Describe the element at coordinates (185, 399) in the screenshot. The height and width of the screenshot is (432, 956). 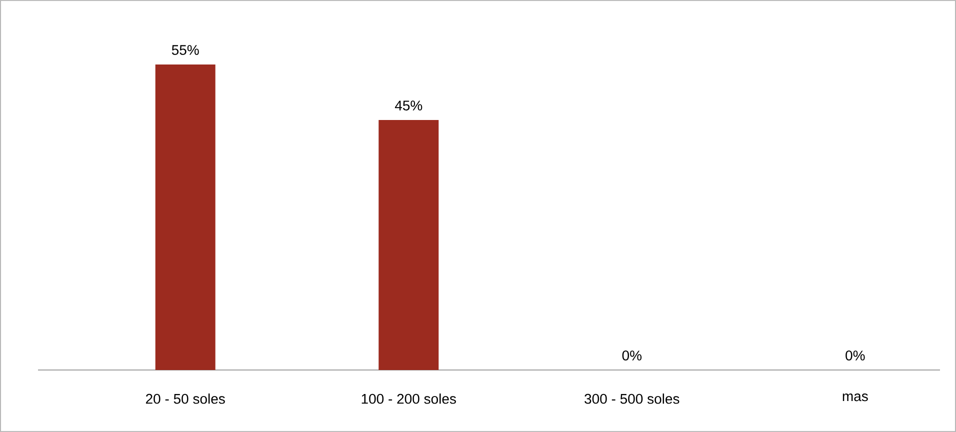
I see `x-tick-label: 20 - 50 soles` at that location.